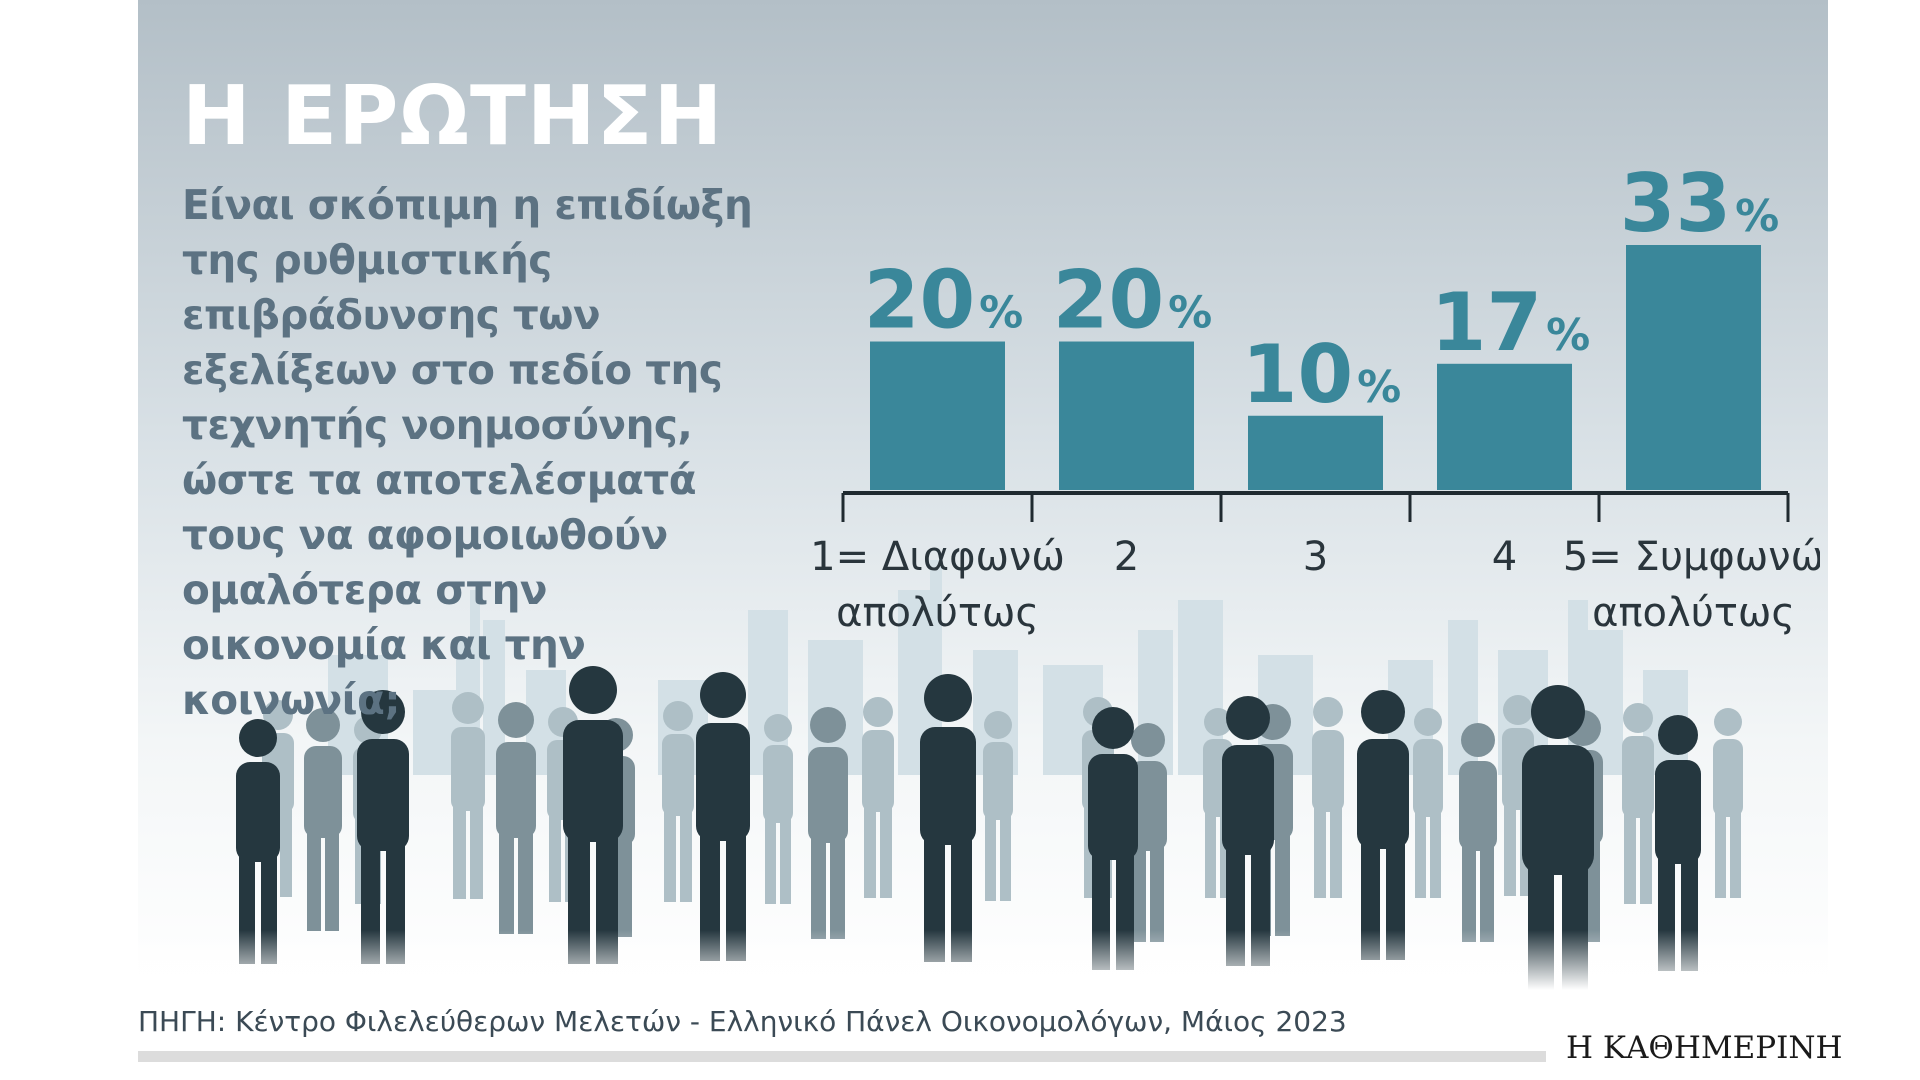  Describe the element at coordinates (937, 585) in the screenshot. I see `category-label-1: 1= Διαφωνώ απολύτως` at that location.